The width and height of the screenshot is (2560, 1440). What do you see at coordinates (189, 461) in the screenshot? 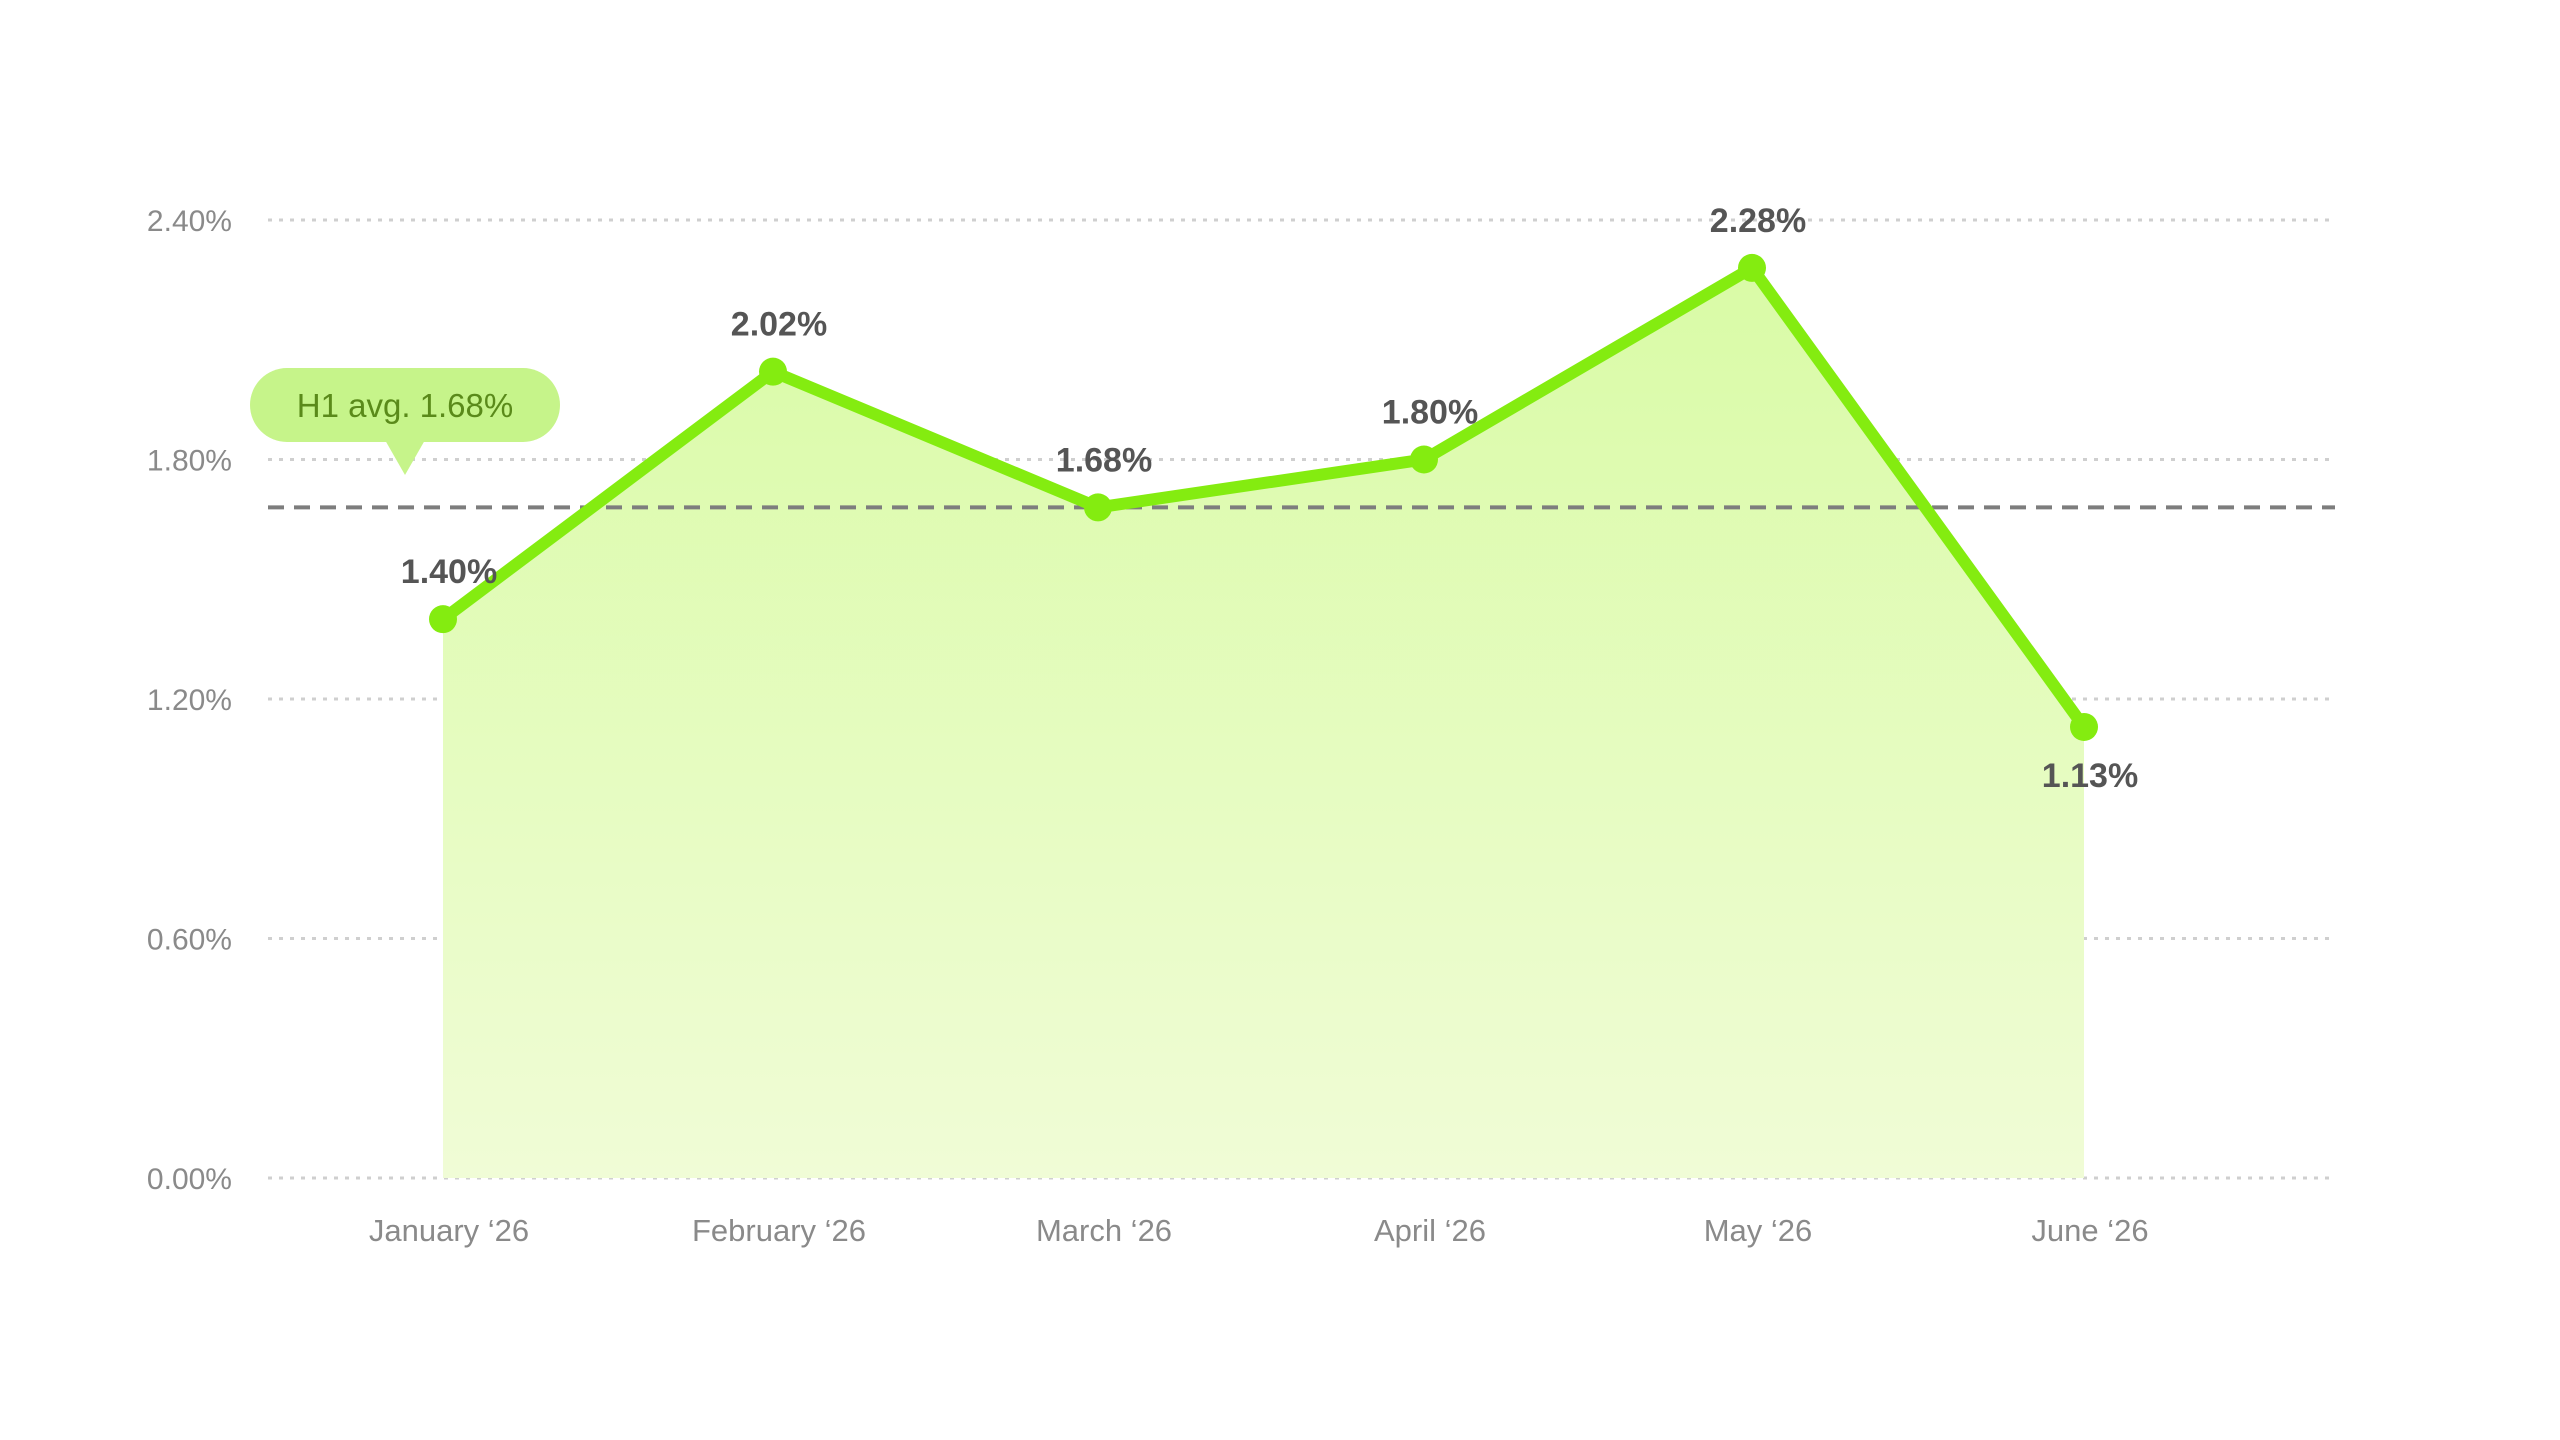
I see `y-tick-label: 1.80%` at bounding box center [189, 461].